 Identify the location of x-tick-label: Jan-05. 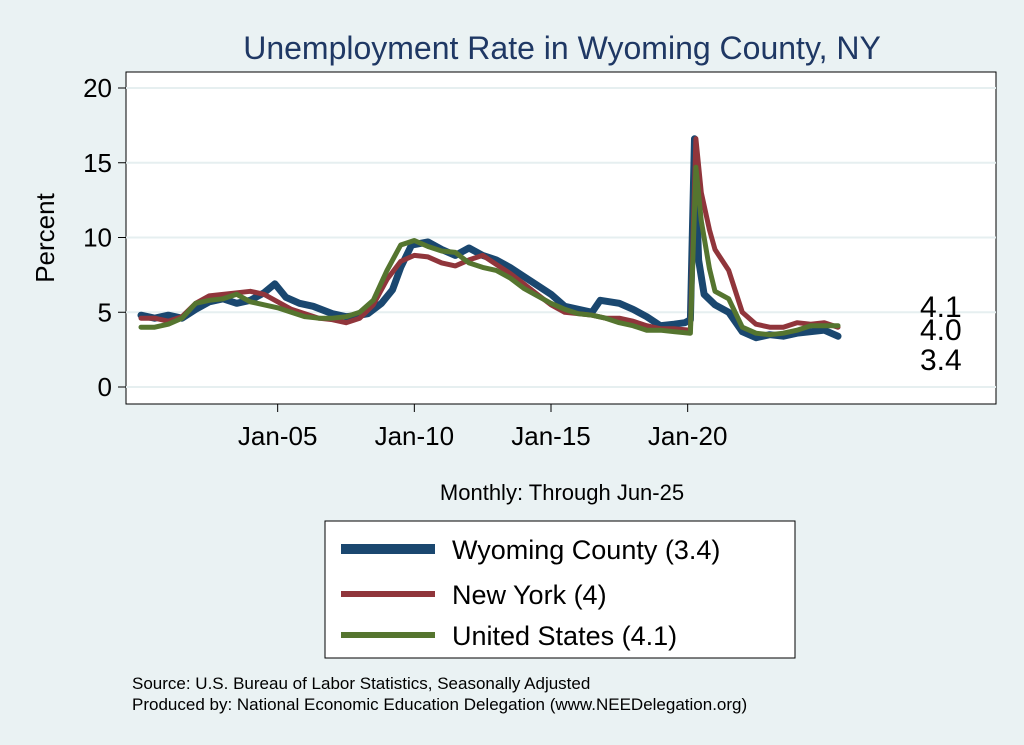
(278, 436).